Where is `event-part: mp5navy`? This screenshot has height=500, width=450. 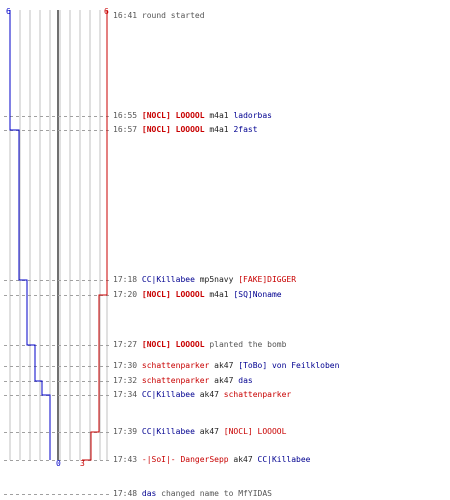 event-part: mp5navy is located at coordinates (214, 279).